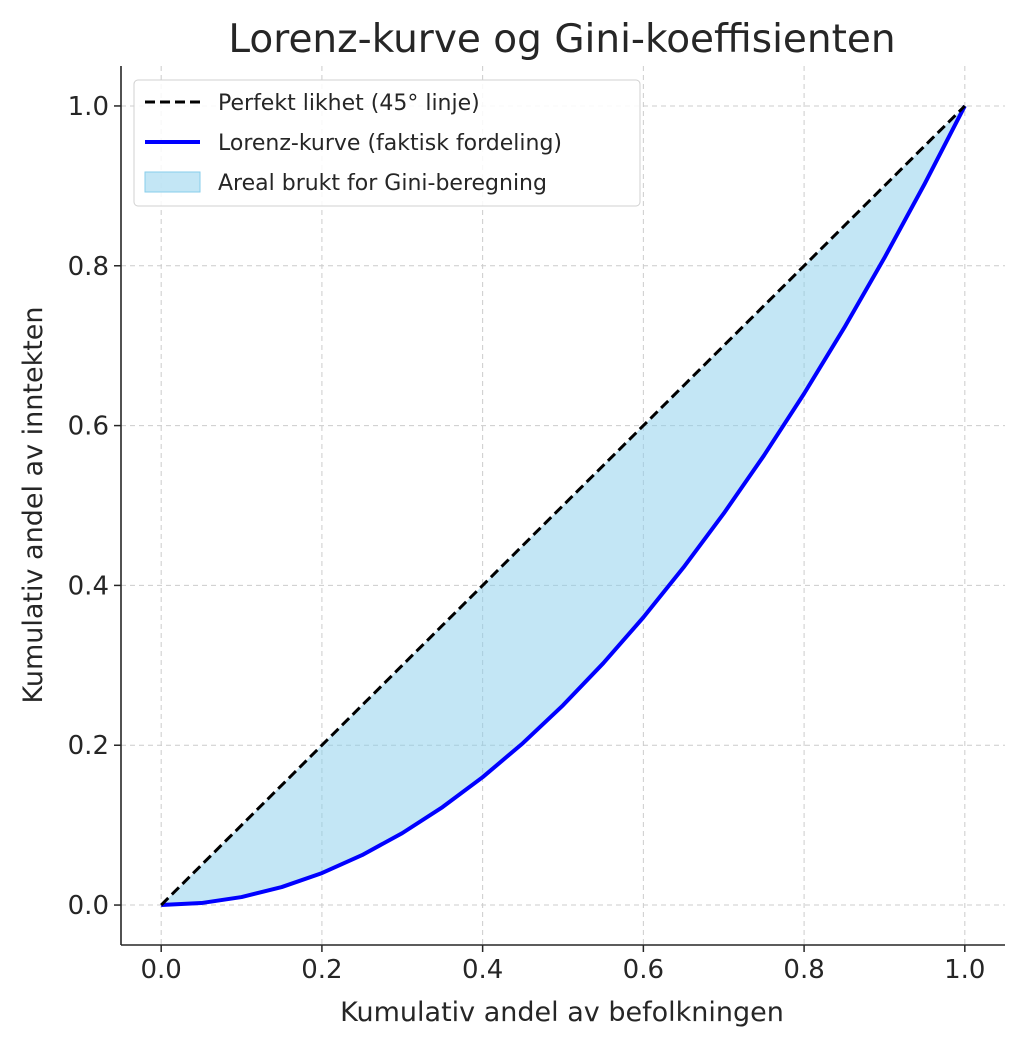  What do you see at coordinates (88, 906) in the screenshot?
I see `y-tick-label: 0.0` at bounding box center [88, 906].